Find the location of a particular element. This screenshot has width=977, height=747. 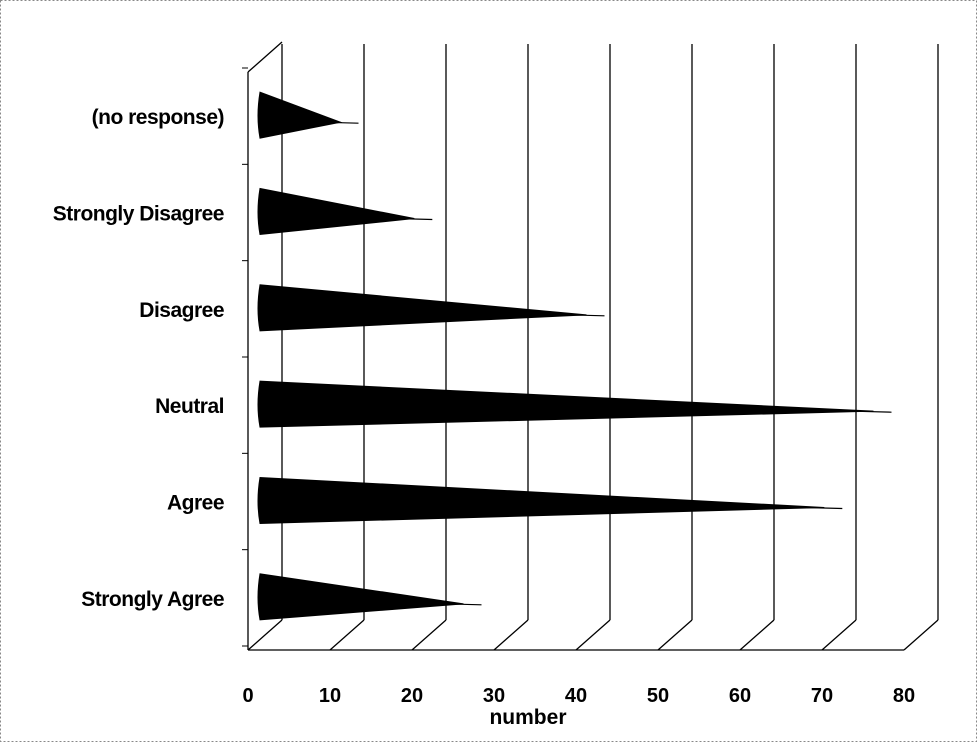

y-category-label: Strongly Agree is located at coordinates (152, 599).